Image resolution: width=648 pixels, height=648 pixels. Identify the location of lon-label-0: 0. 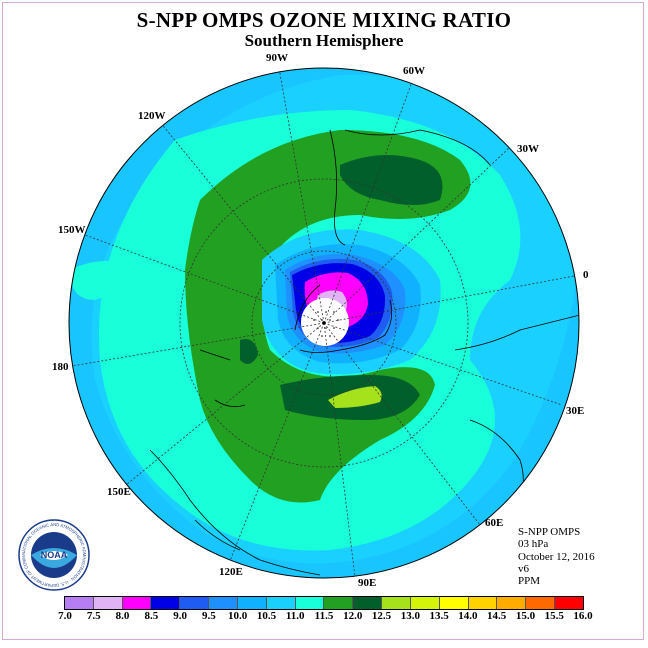
(586, 275).